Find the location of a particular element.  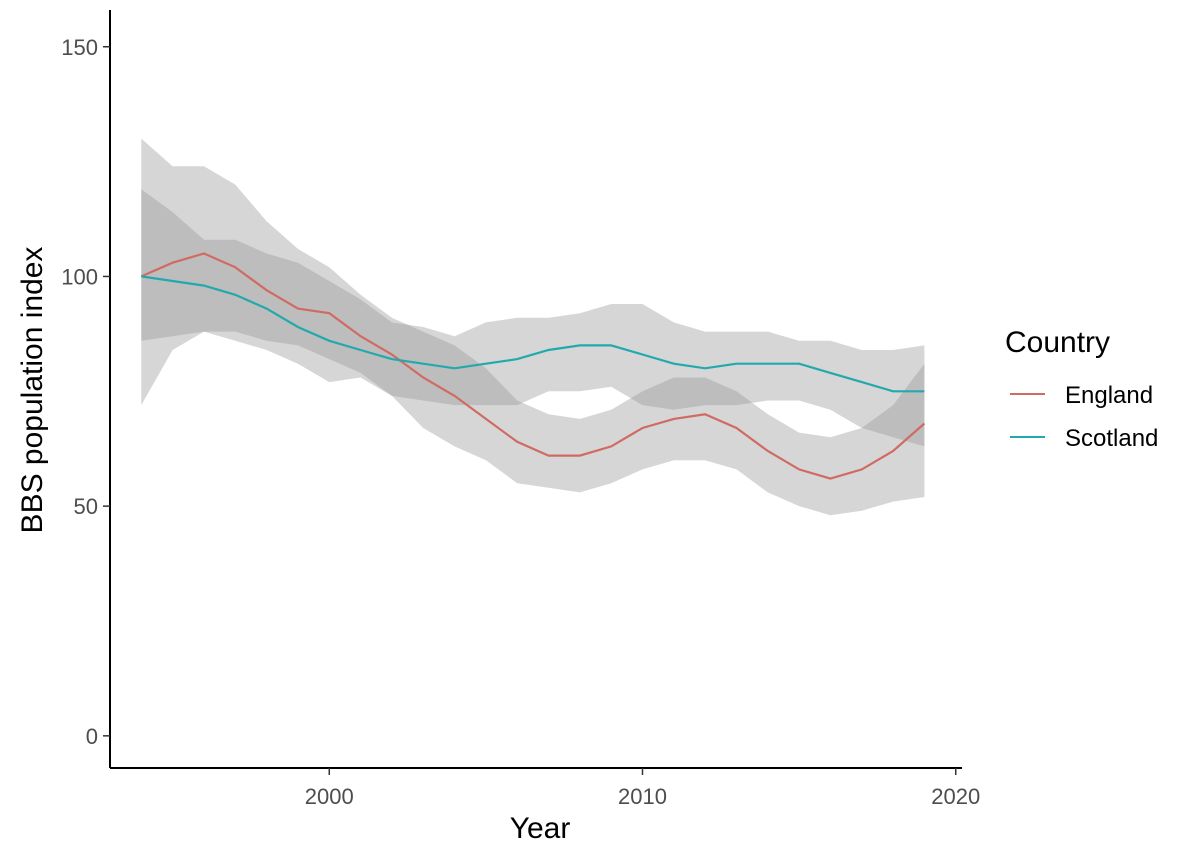

x-axis-title: Year is located at coordinates (540, 827).